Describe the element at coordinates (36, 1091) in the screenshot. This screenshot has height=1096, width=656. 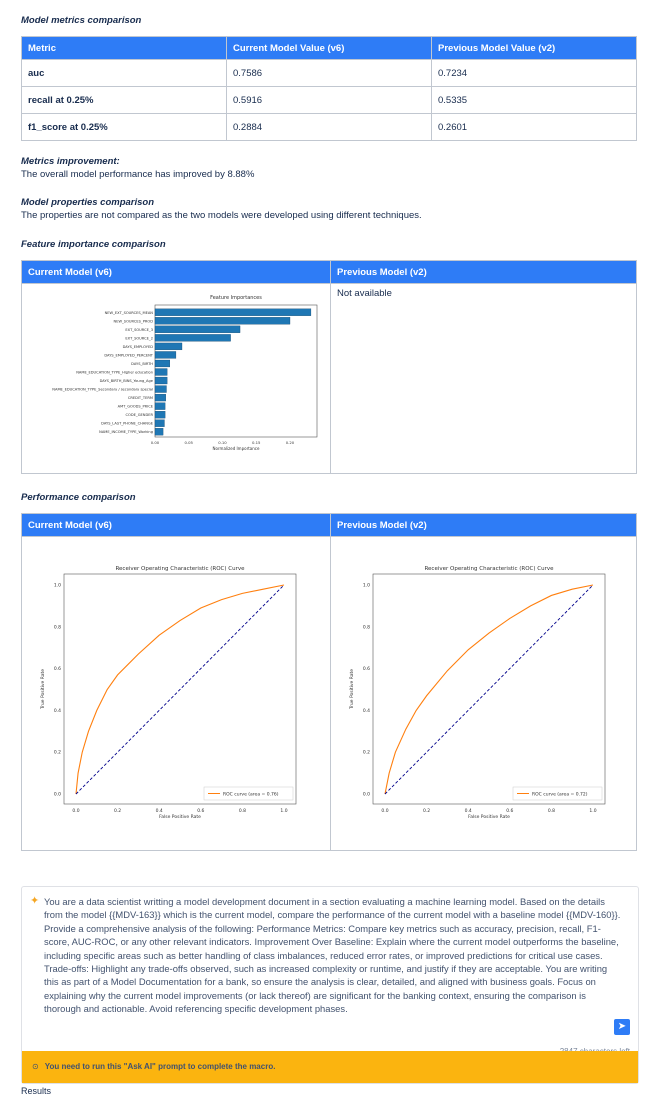
I see `results-label: Results` at that location.